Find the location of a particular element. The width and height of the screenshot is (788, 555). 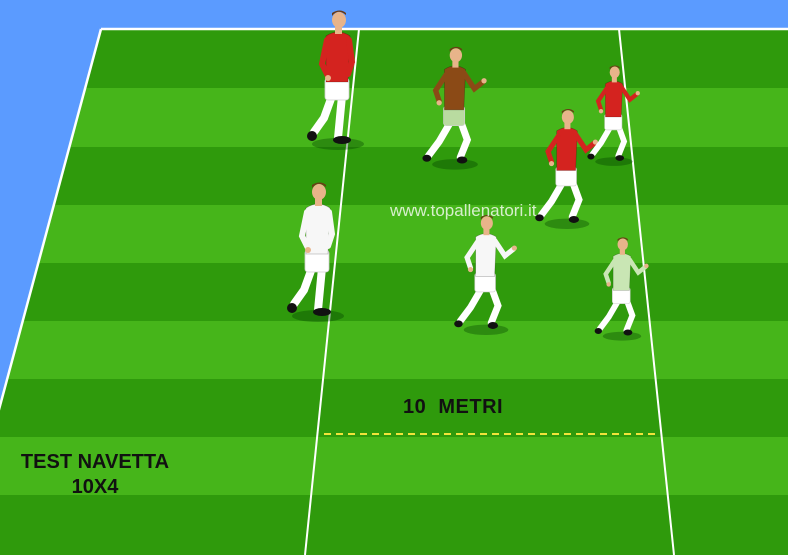

watermark-text: www.topallenatori.it is located at coordinates (463, 210).